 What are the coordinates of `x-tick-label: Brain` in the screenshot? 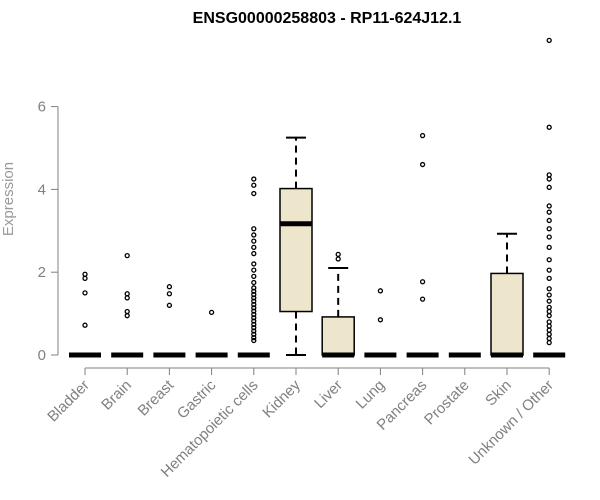 It's located at (116, 395).